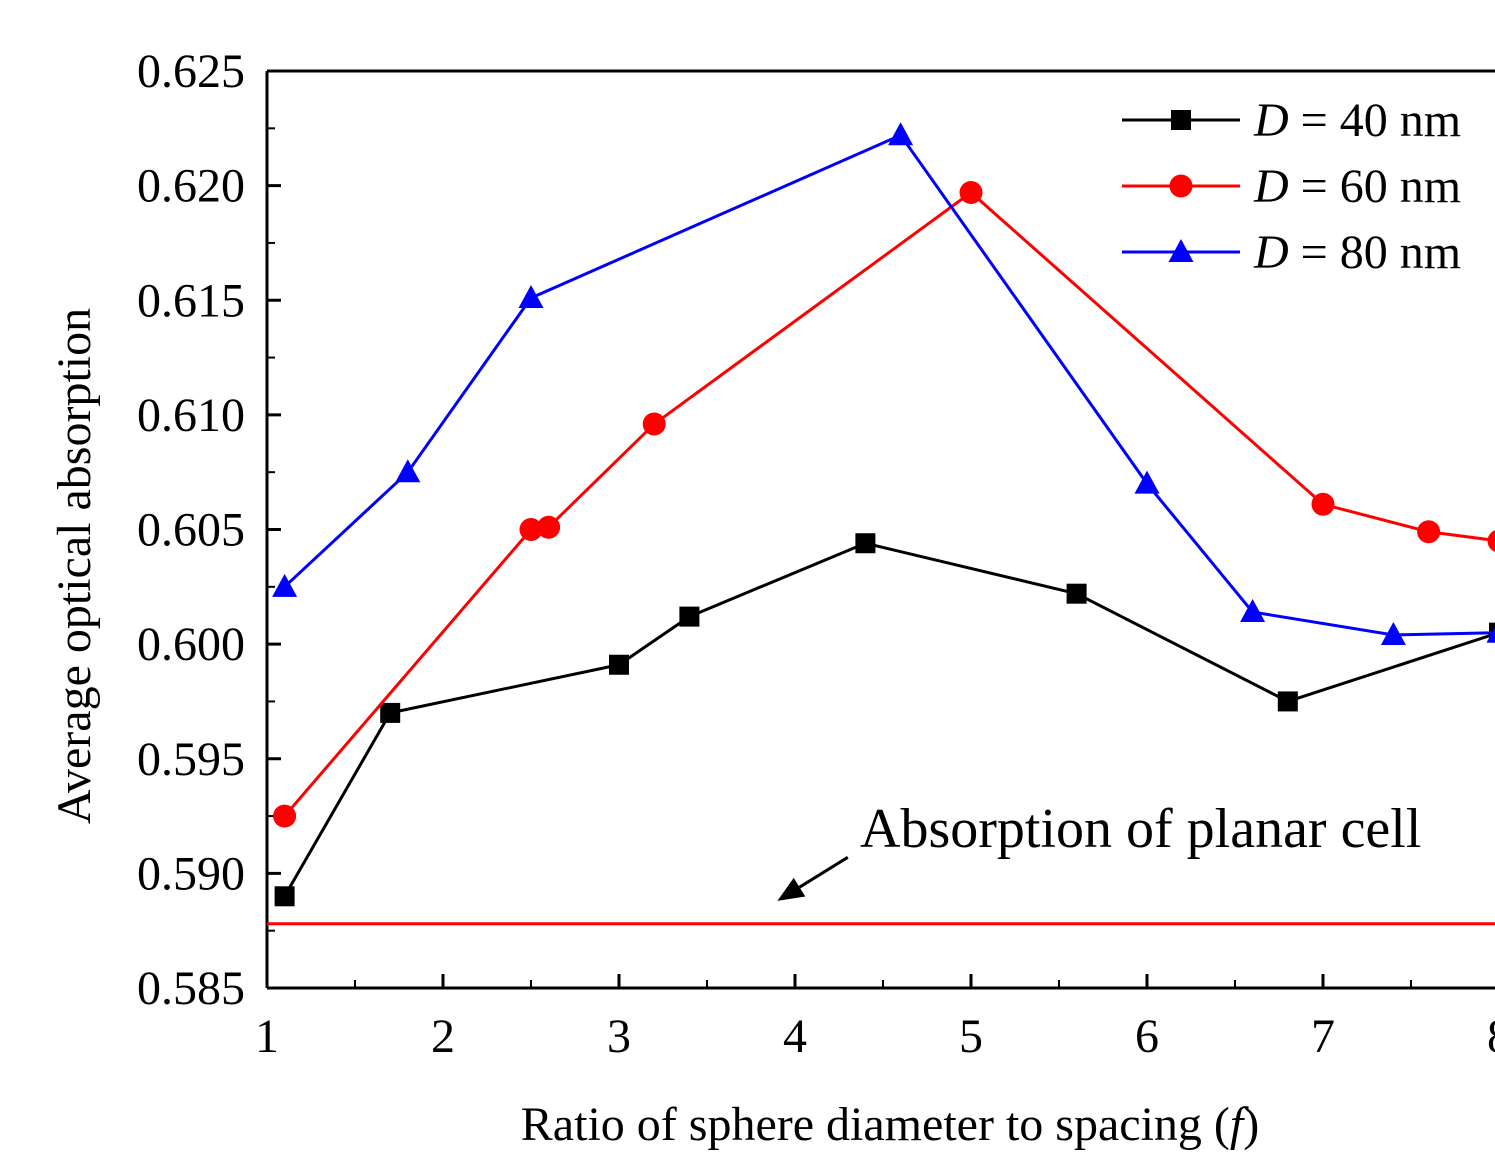 This screenshot has width=1495, height=1152. I want to click on y-tick-label: 0.595, so click(191, 759).